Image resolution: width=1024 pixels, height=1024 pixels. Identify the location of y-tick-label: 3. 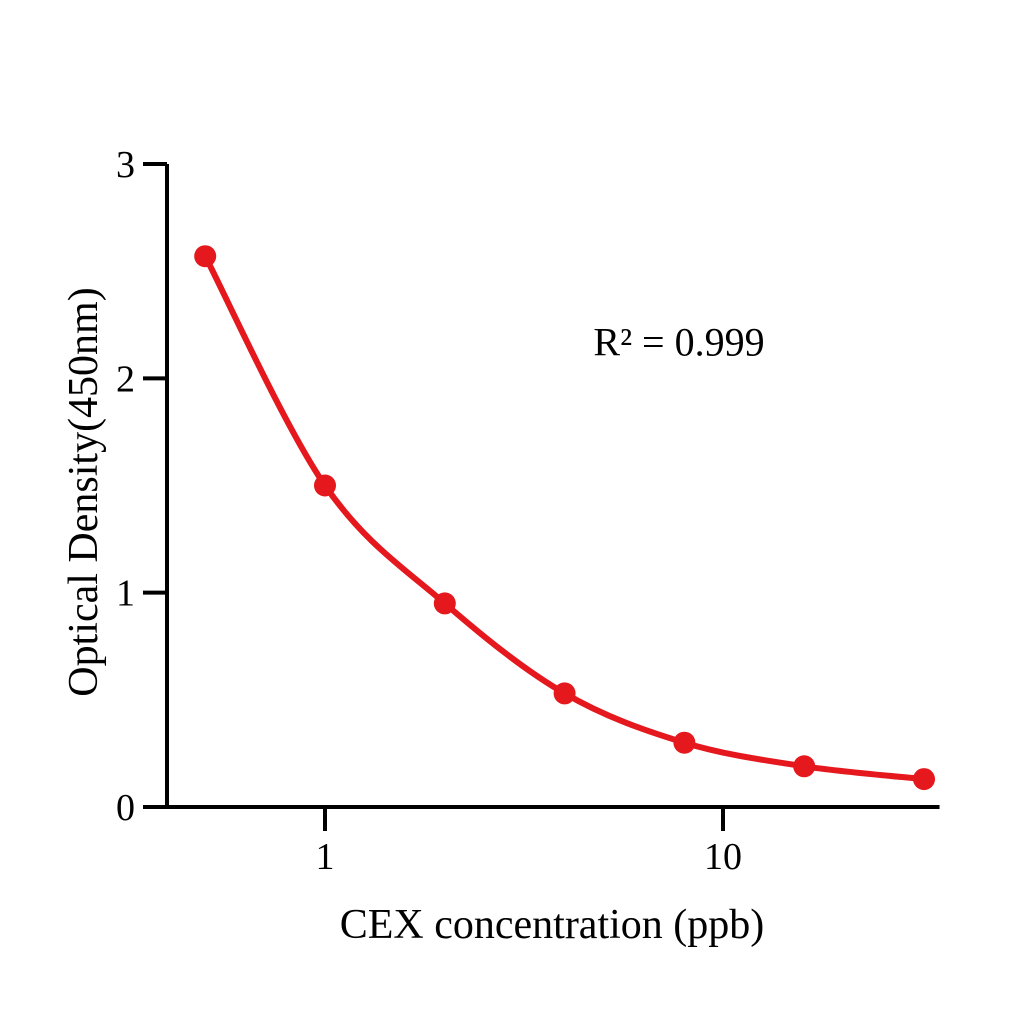
(125, 165).